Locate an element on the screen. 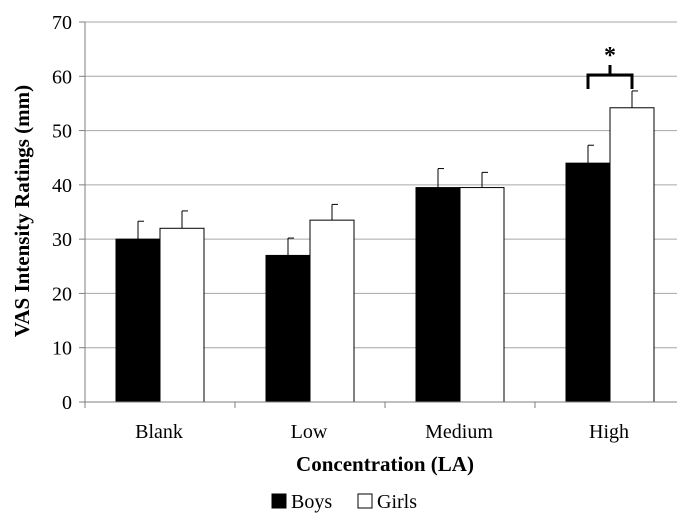 The image size is (677, 519). x-tick-label: High is located at coordinates (609, 432).